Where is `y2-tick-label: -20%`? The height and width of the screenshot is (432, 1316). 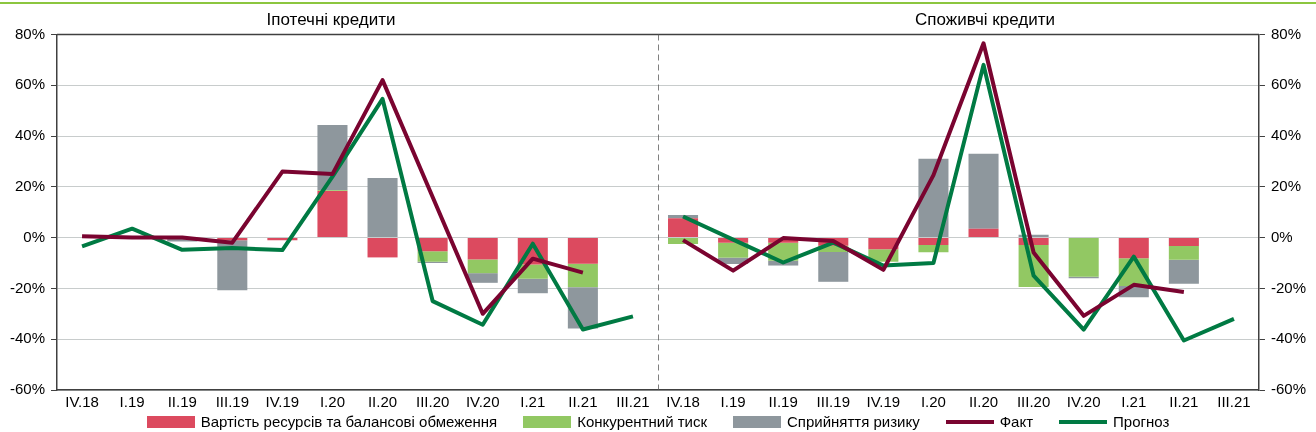 y2-tick-label: -20% is located at coordinates (1288, 287).